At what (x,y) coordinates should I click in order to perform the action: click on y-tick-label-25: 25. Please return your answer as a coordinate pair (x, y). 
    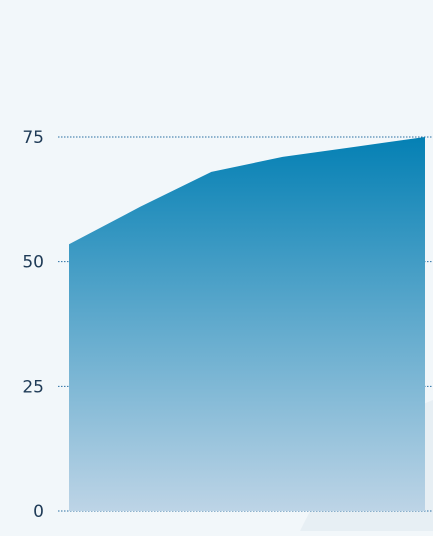
    Looking at the image, I should click on (33, 387).